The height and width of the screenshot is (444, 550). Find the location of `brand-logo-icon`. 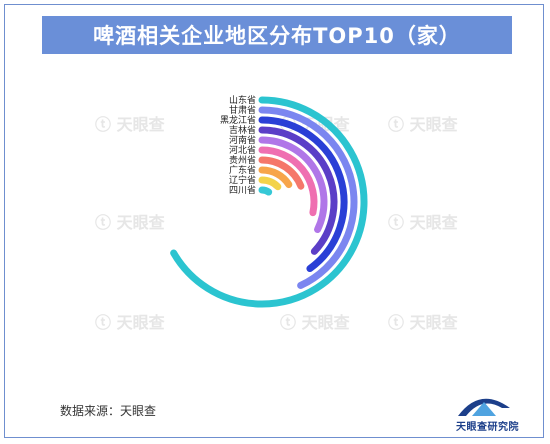

brand-logo-icon is located at coordinates (484, 407).